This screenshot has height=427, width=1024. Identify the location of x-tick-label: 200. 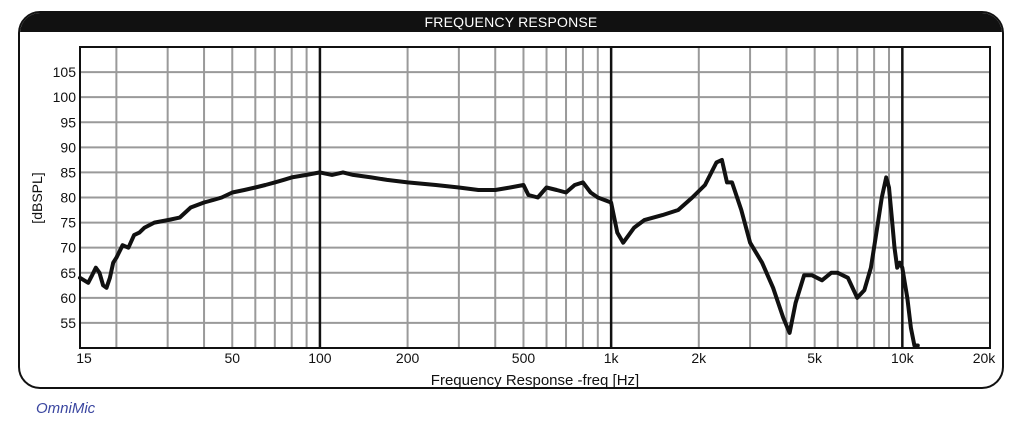
(408, 358).